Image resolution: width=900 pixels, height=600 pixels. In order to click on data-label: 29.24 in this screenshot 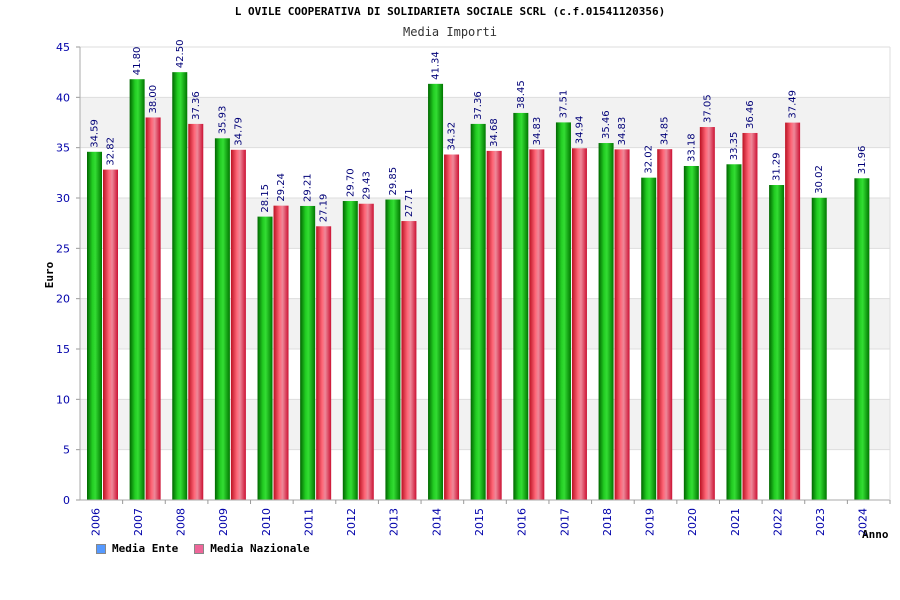, I will do `click(281, 187)`.